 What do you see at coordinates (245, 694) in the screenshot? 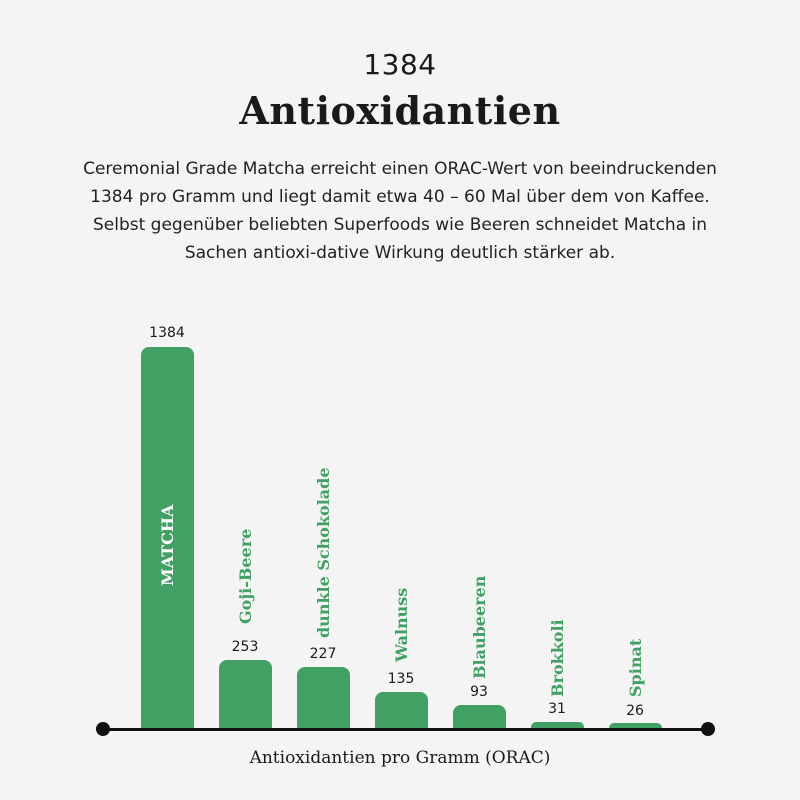
I see `bar-goji-beere` at bounding box center [245, 694].